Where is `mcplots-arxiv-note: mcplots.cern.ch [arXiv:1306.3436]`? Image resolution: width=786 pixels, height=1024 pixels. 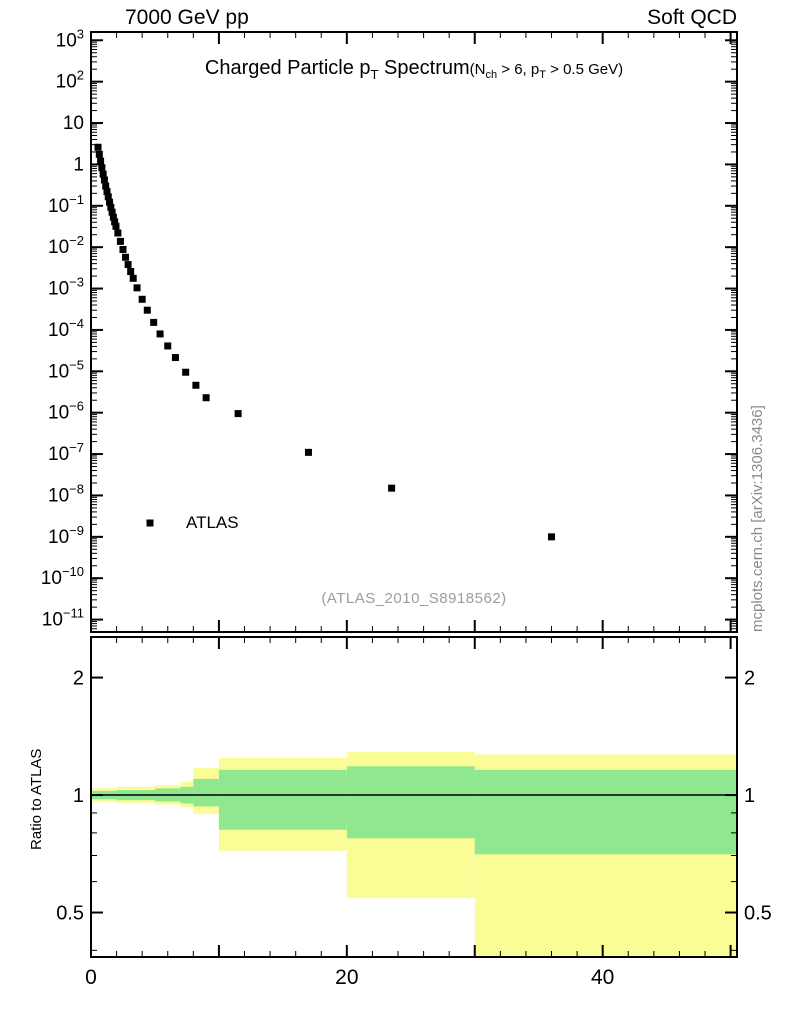
mcplots-arxiv-note: mcplots.cern.ch [arXiv:1306.3436] is located at coordinates (757, 518).